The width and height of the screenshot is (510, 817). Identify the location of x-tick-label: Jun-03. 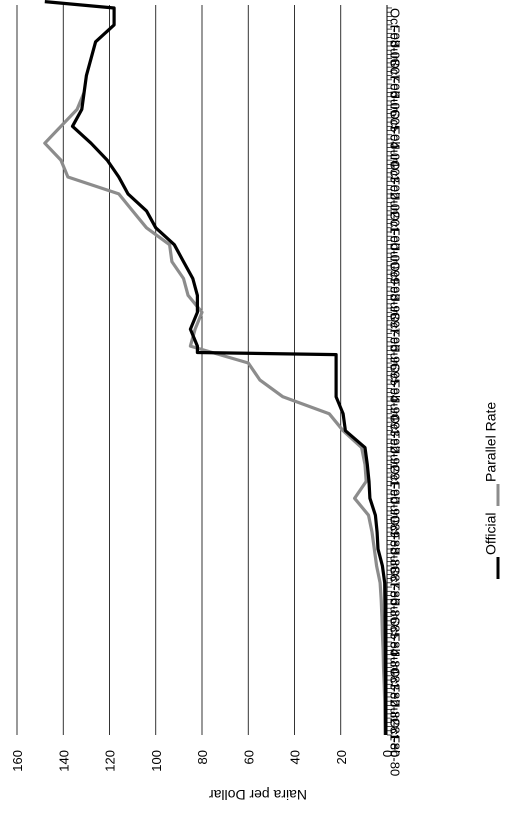
(395, 163).